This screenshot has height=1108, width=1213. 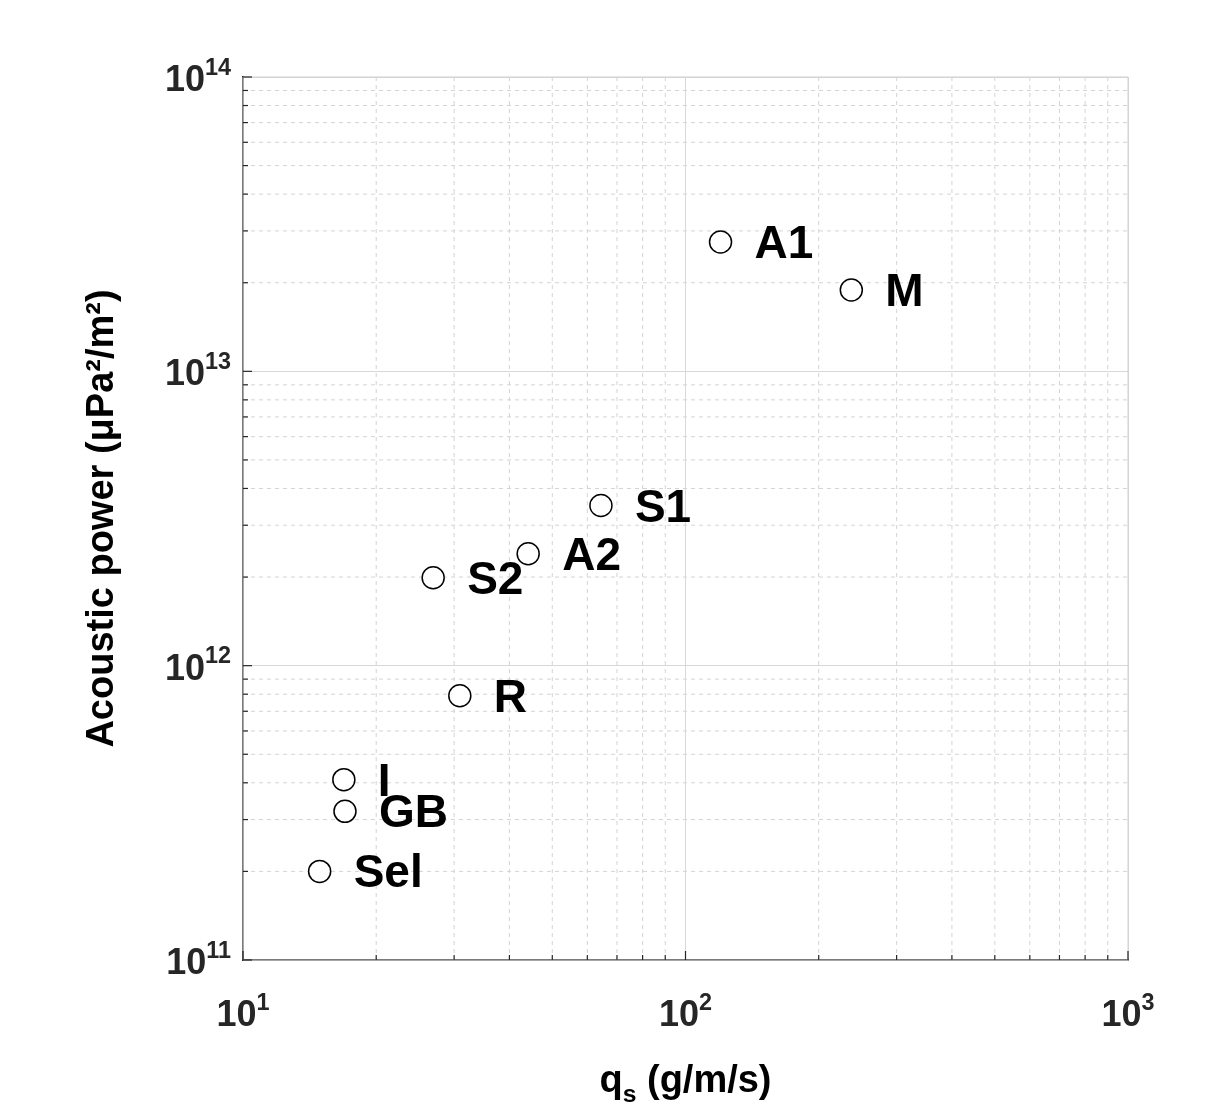 What do you see at coordinates (495, 577) in the screenshot?
I see `annotation: S2` at bounding box center [495, 577].